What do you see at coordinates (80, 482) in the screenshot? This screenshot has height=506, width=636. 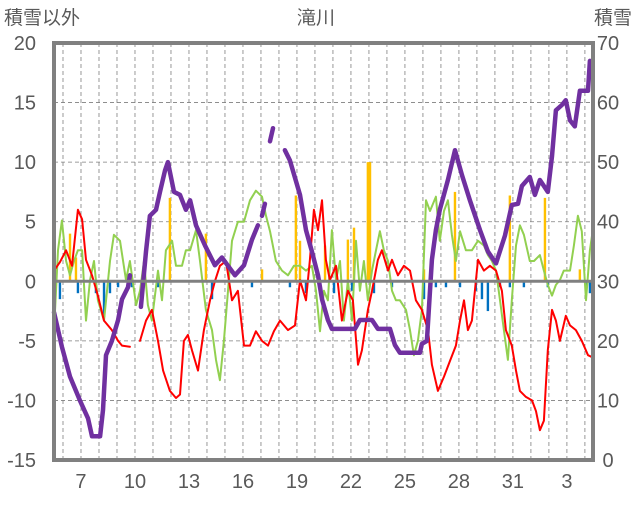 I see `x-tick-label: 7` at bounding box center [80, 482].